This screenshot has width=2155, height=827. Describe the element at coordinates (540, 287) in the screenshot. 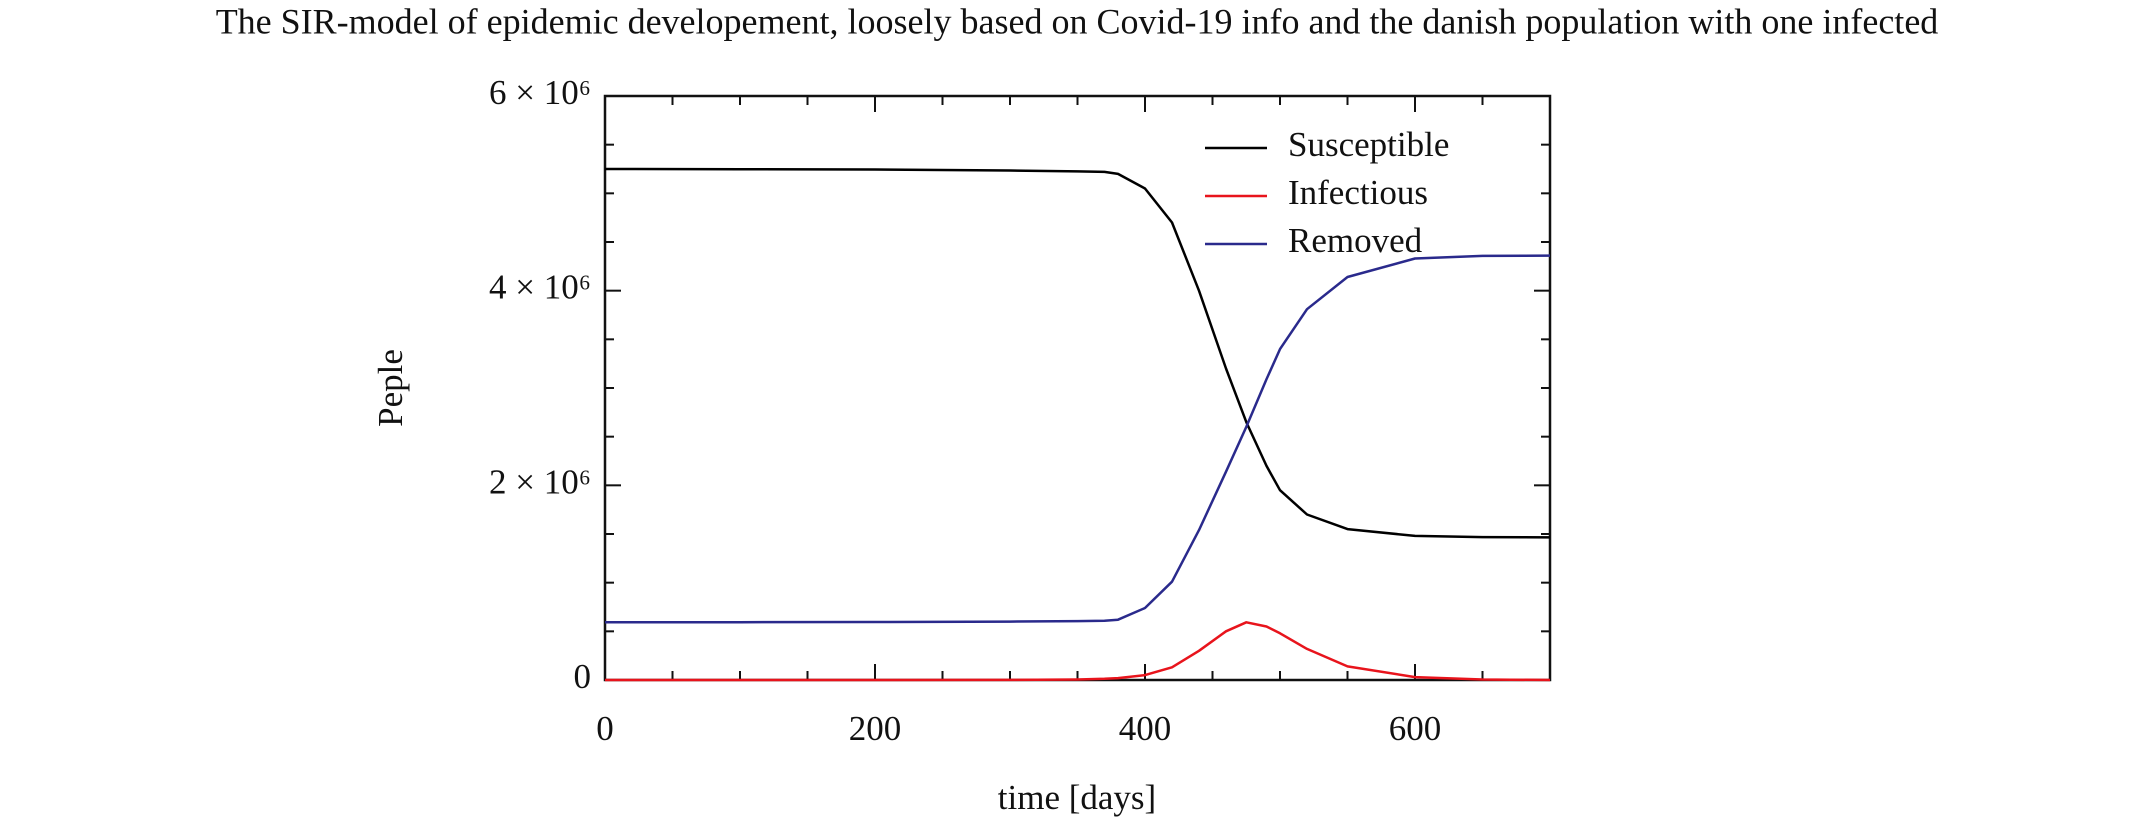

I see `y-tick-label: 4 × 10⁶` at that location.